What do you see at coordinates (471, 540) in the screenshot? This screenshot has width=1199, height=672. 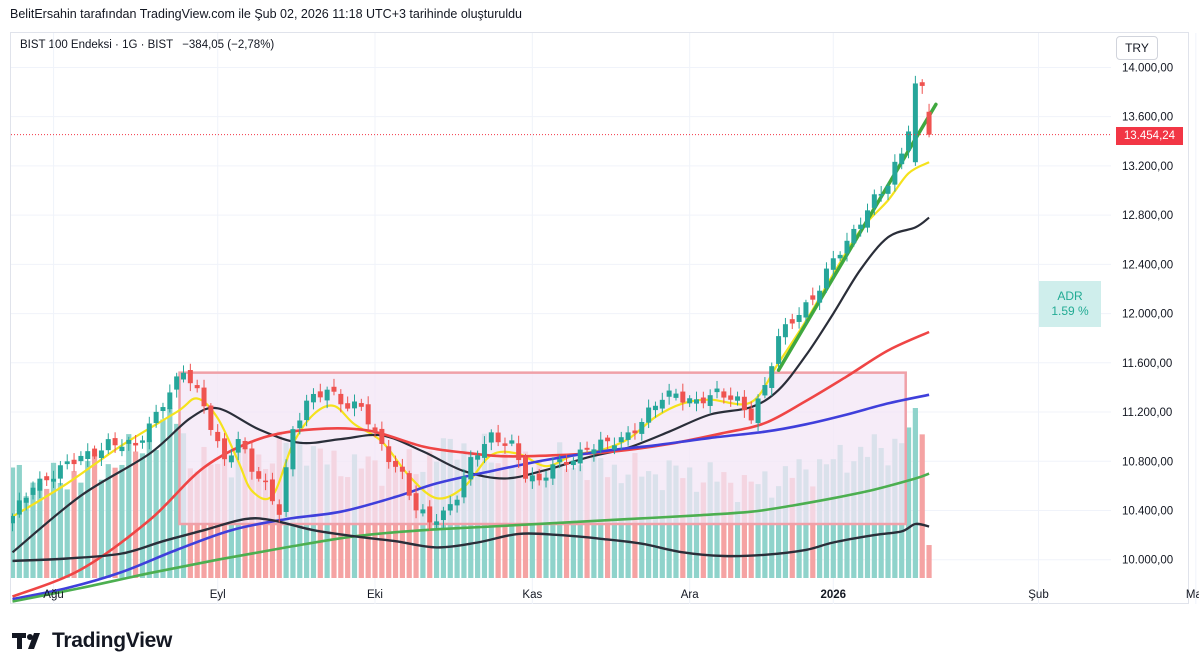 I see `ma-line-darkgray` at bounding box center [471, 540].